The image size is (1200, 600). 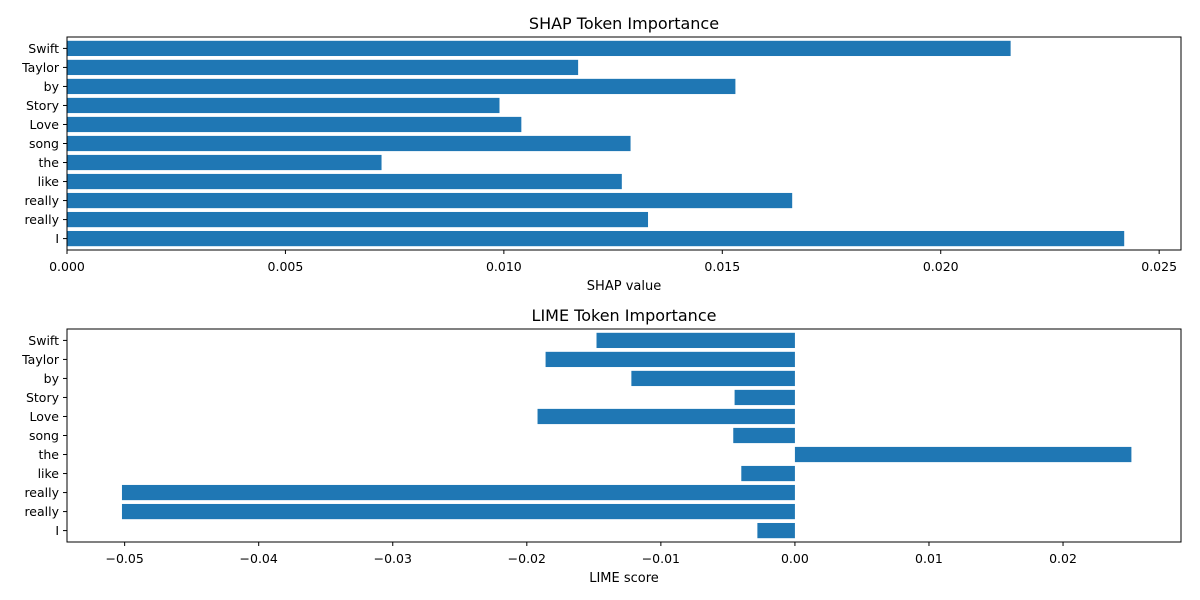 What do you see at coordinates (41, 219) in the screenshot?
I see `shap-y-tick-label-9: really` at bounding box center [41, 219].